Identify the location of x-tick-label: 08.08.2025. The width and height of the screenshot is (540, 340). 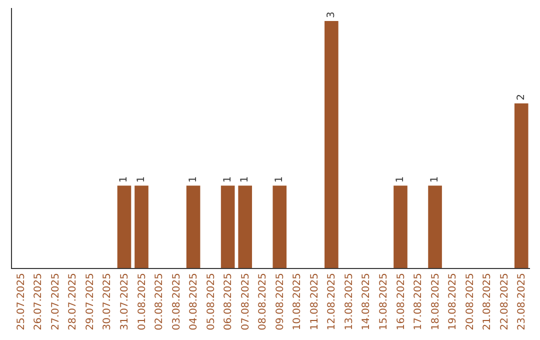
(263, 301).